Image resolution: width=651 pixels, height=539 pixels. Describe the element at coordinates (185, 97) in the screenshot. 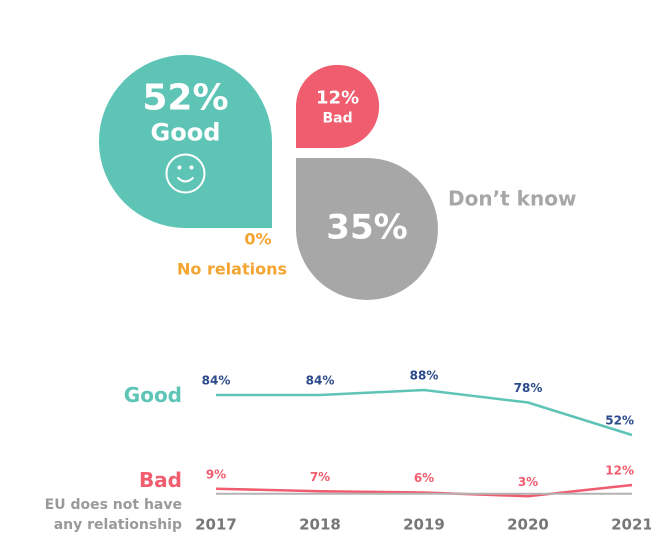

I see `value-label: 52%` at that location.